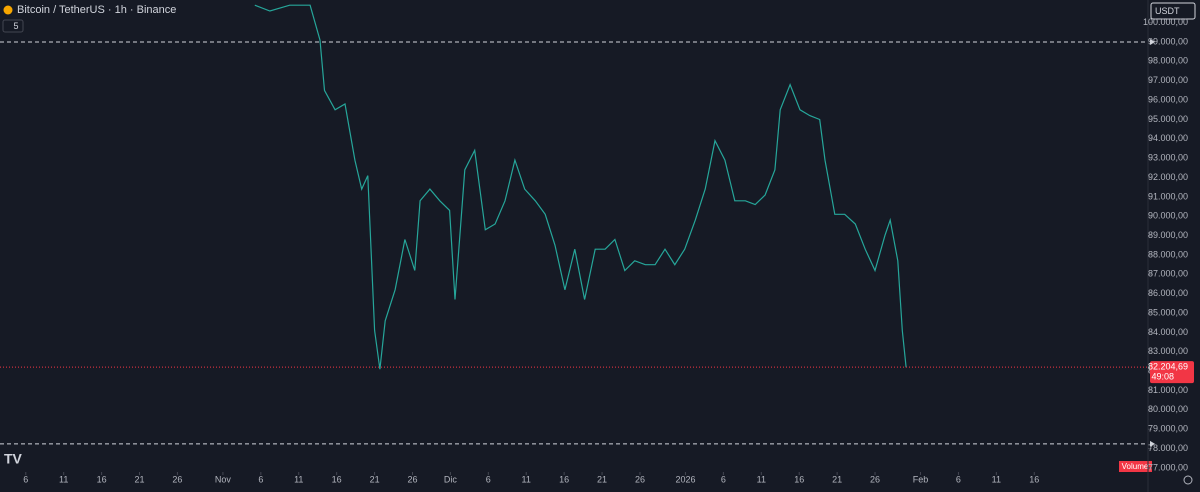  Describe the element at coordinates (685, 479) in the screenshot. I see `x-tick-label: 2026` at that location.